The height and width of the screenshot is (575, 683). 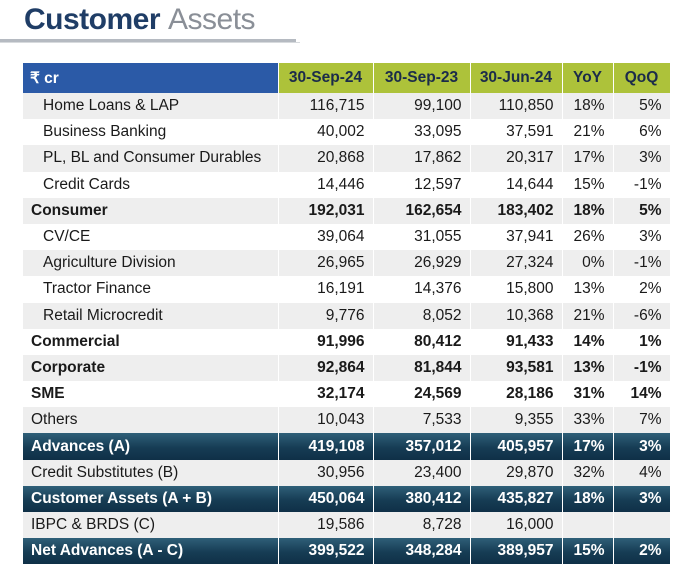 What do you see at coordinates (151, 446) in the screenshot?
I see `row-label: Advances (A)` at bounding box center [151, 446].